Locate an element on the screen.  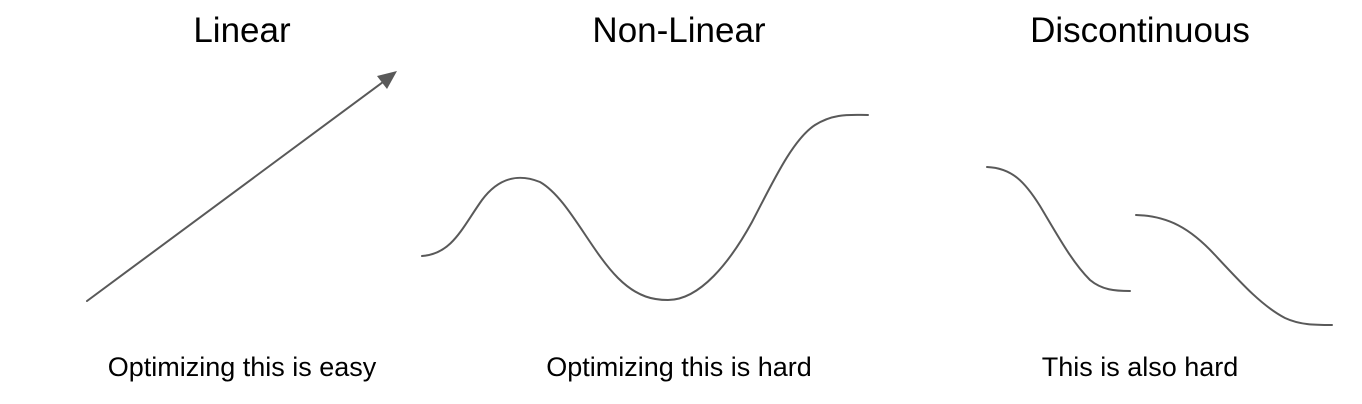
nonlinear-title: Non-Linear is located at coordinates (679, 30).